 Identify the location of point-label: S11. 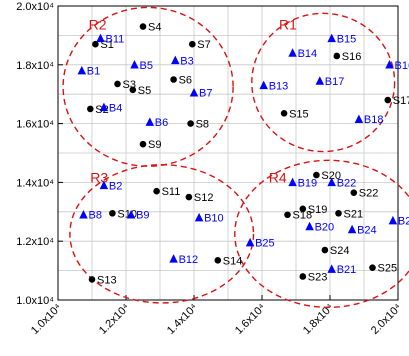
(171, 192).